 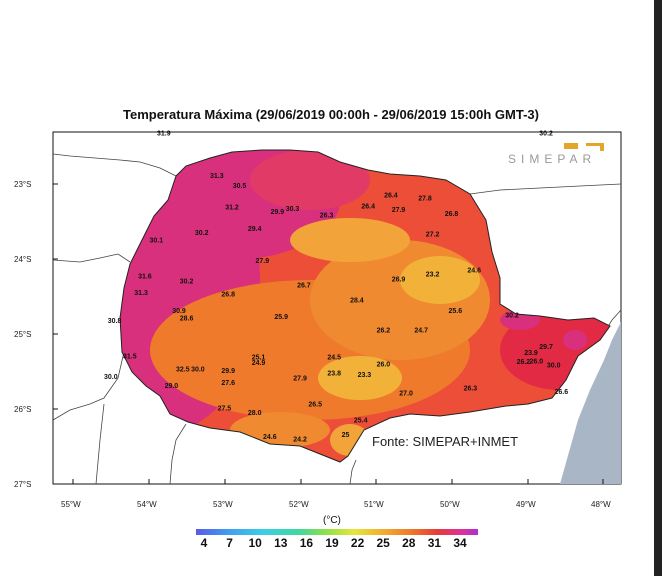 What do you see at coordinates (115, 321) in the screenshot?
I see `station-value: 30.8` at bounding box center [115, 321].